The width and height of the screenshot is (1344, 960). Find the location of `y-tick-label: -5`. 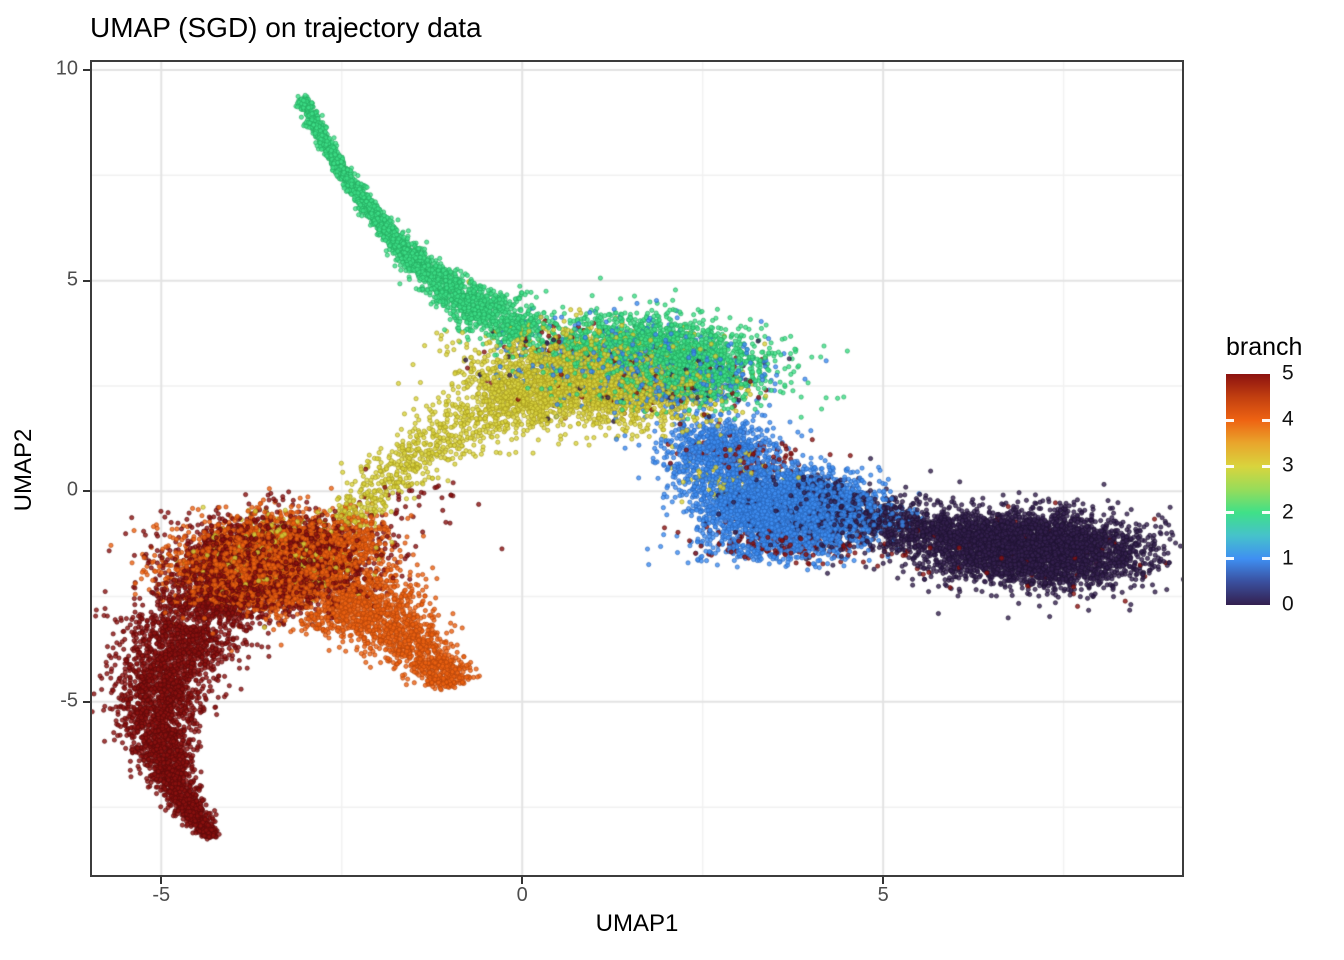

y-tick-label: -5 is located at coordinates (69, 700).